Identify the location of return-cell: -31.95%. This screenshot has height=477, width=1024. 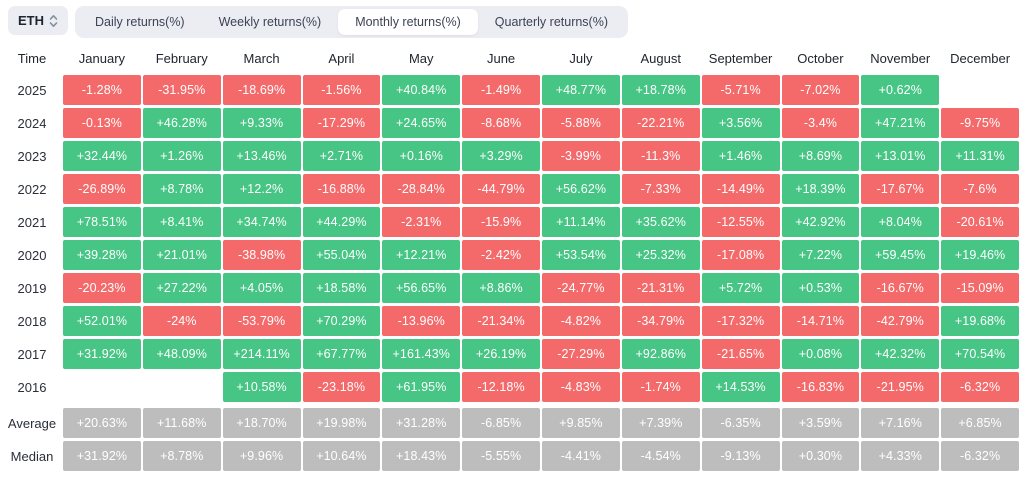
(181, 90).